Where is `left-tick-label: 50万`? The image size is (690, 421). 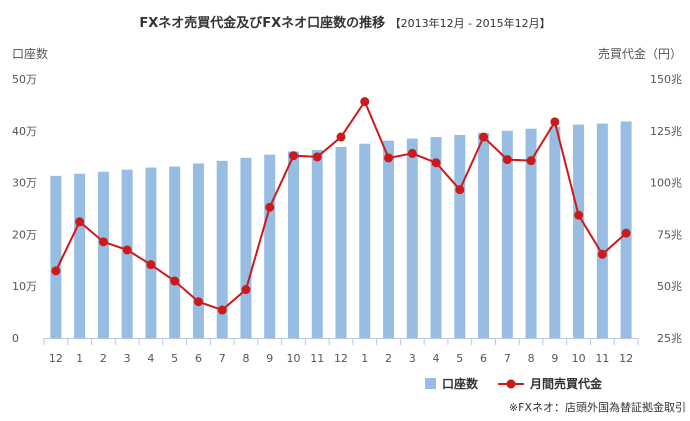
left-tick-label: 50万 is located at coordinates (24, 79).